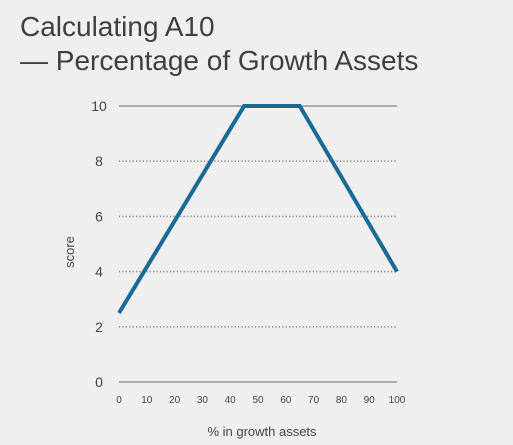 Image resolution: width=513 pixels, height=445 pixels. I want to click on chart-title-line-1: Calculating A10, so click(117, 26).